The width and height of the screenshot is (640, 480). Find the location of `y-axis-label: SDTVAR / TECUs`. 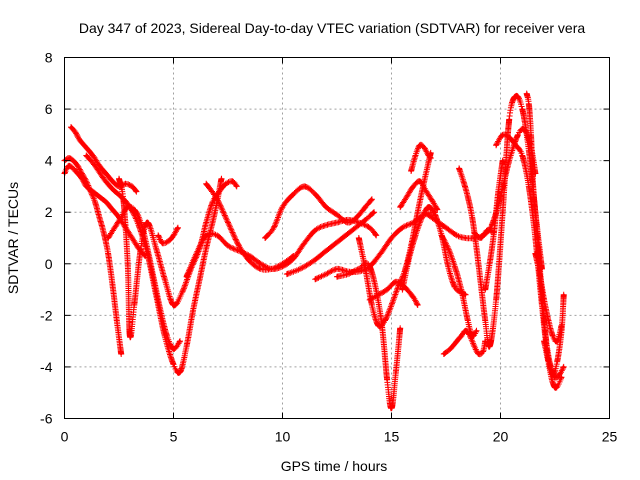

y-axis-label: SDTVAR / TECUs is located at coordinates (13, 238).